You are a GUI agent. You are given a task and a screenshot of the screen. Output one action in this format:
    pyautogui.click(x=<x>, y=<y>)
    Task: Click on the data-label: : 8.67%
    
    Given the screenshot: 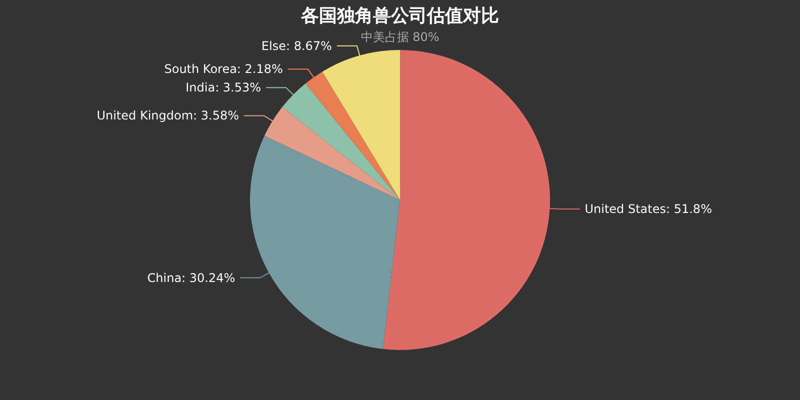 What is the action you would take?
    pyautogui.click(x=309, y=45)
    